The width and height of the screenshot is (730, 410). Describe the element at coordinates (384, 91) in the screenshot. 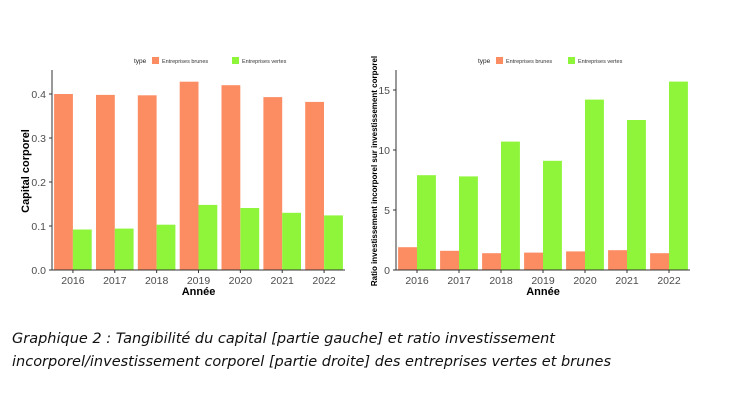

I see `y-tick-label: 15` at that location.